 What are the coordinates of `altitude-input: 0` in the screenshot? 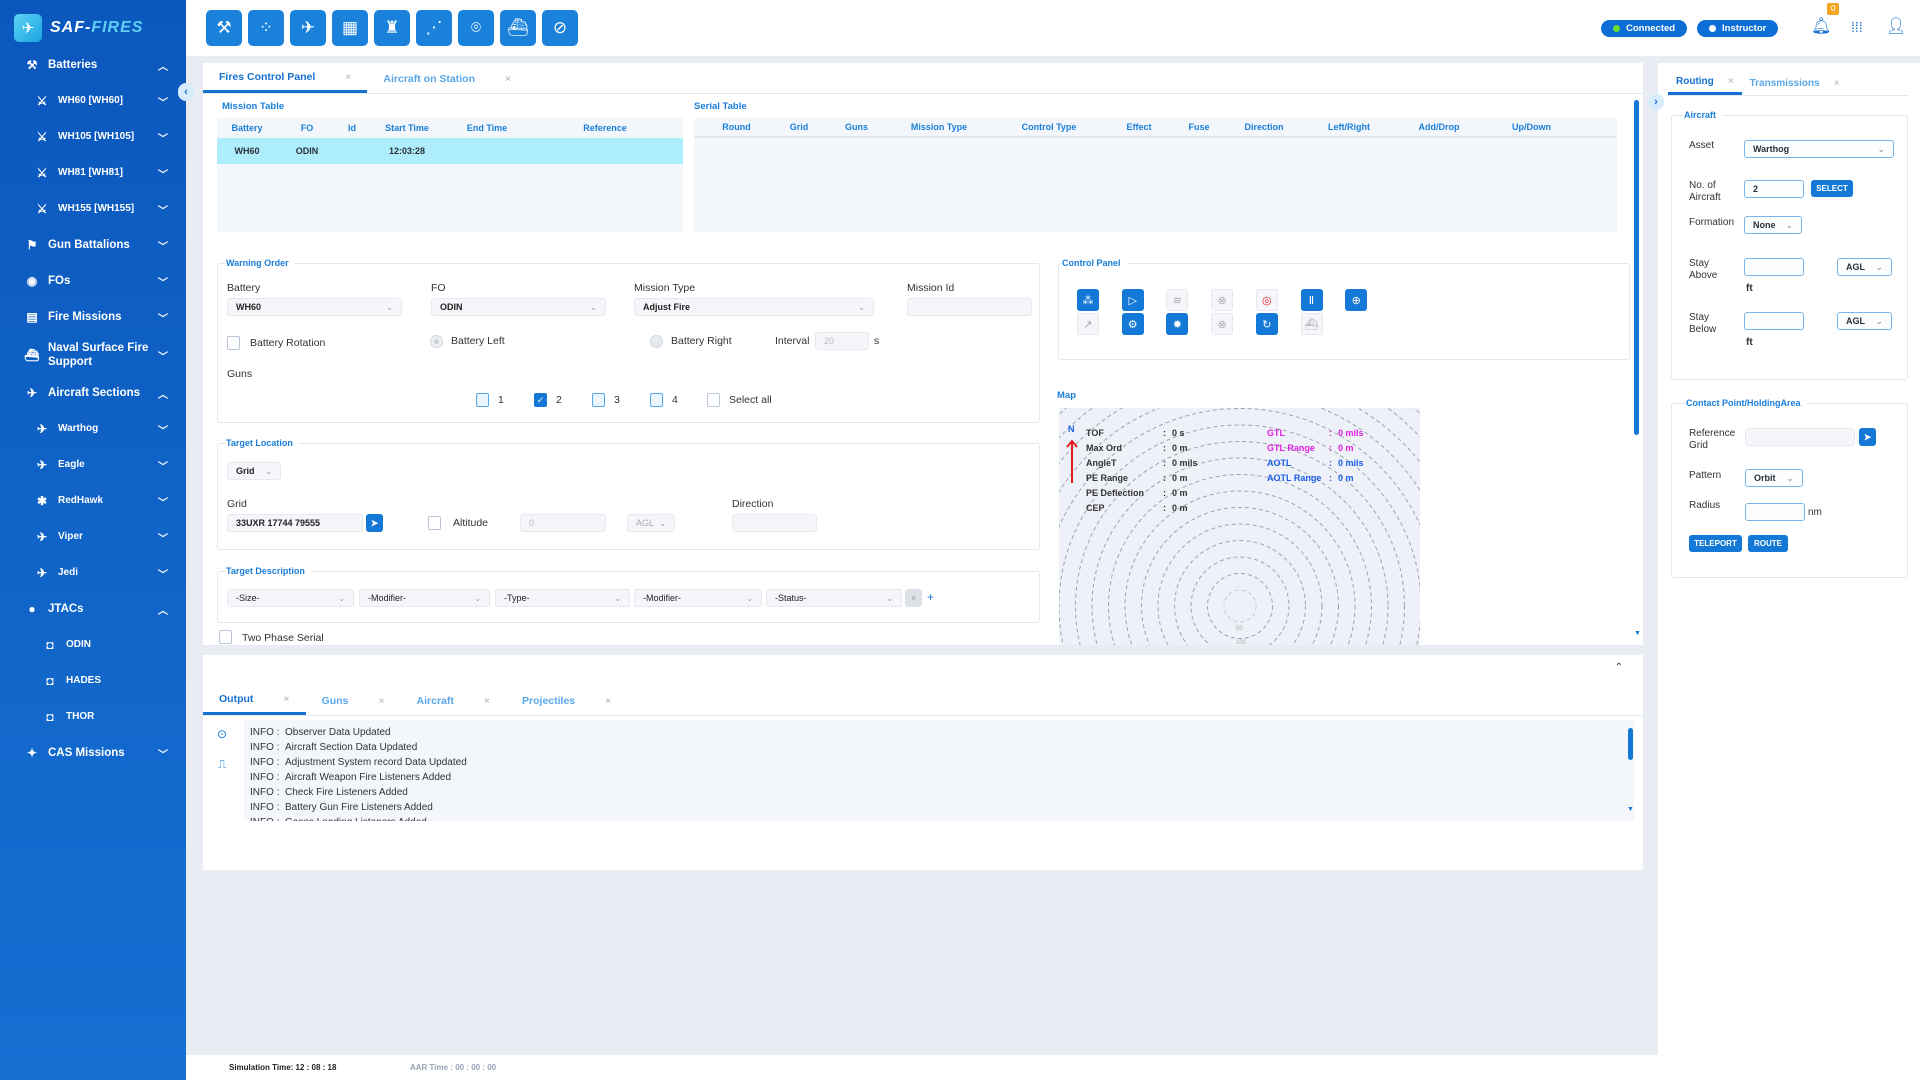 It's located at (563, 523).